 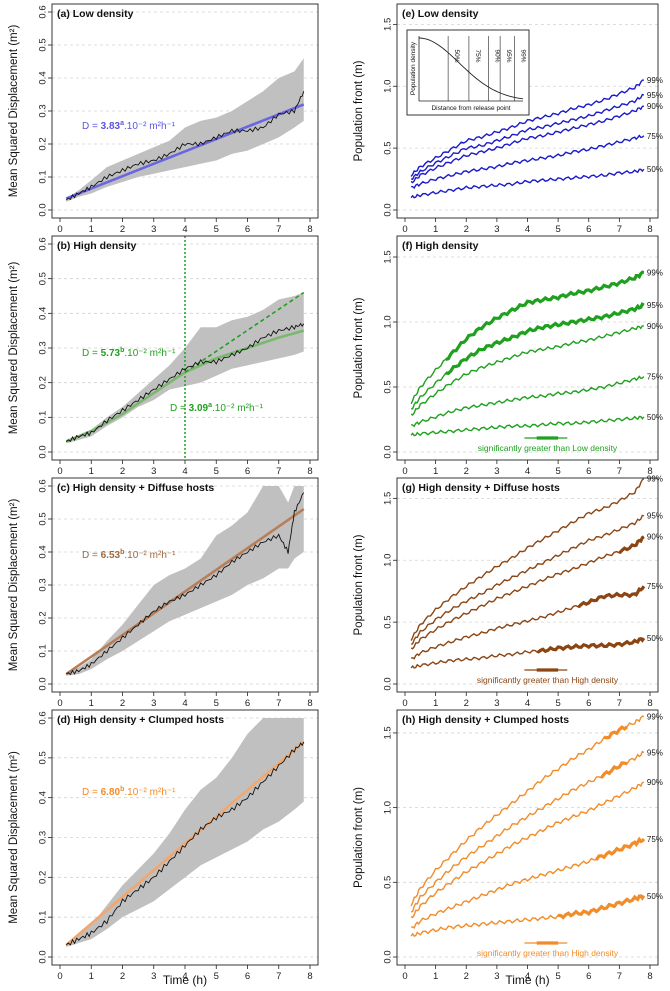 I want to click on panel-title: (b) High density, so click(x=96, y=246).